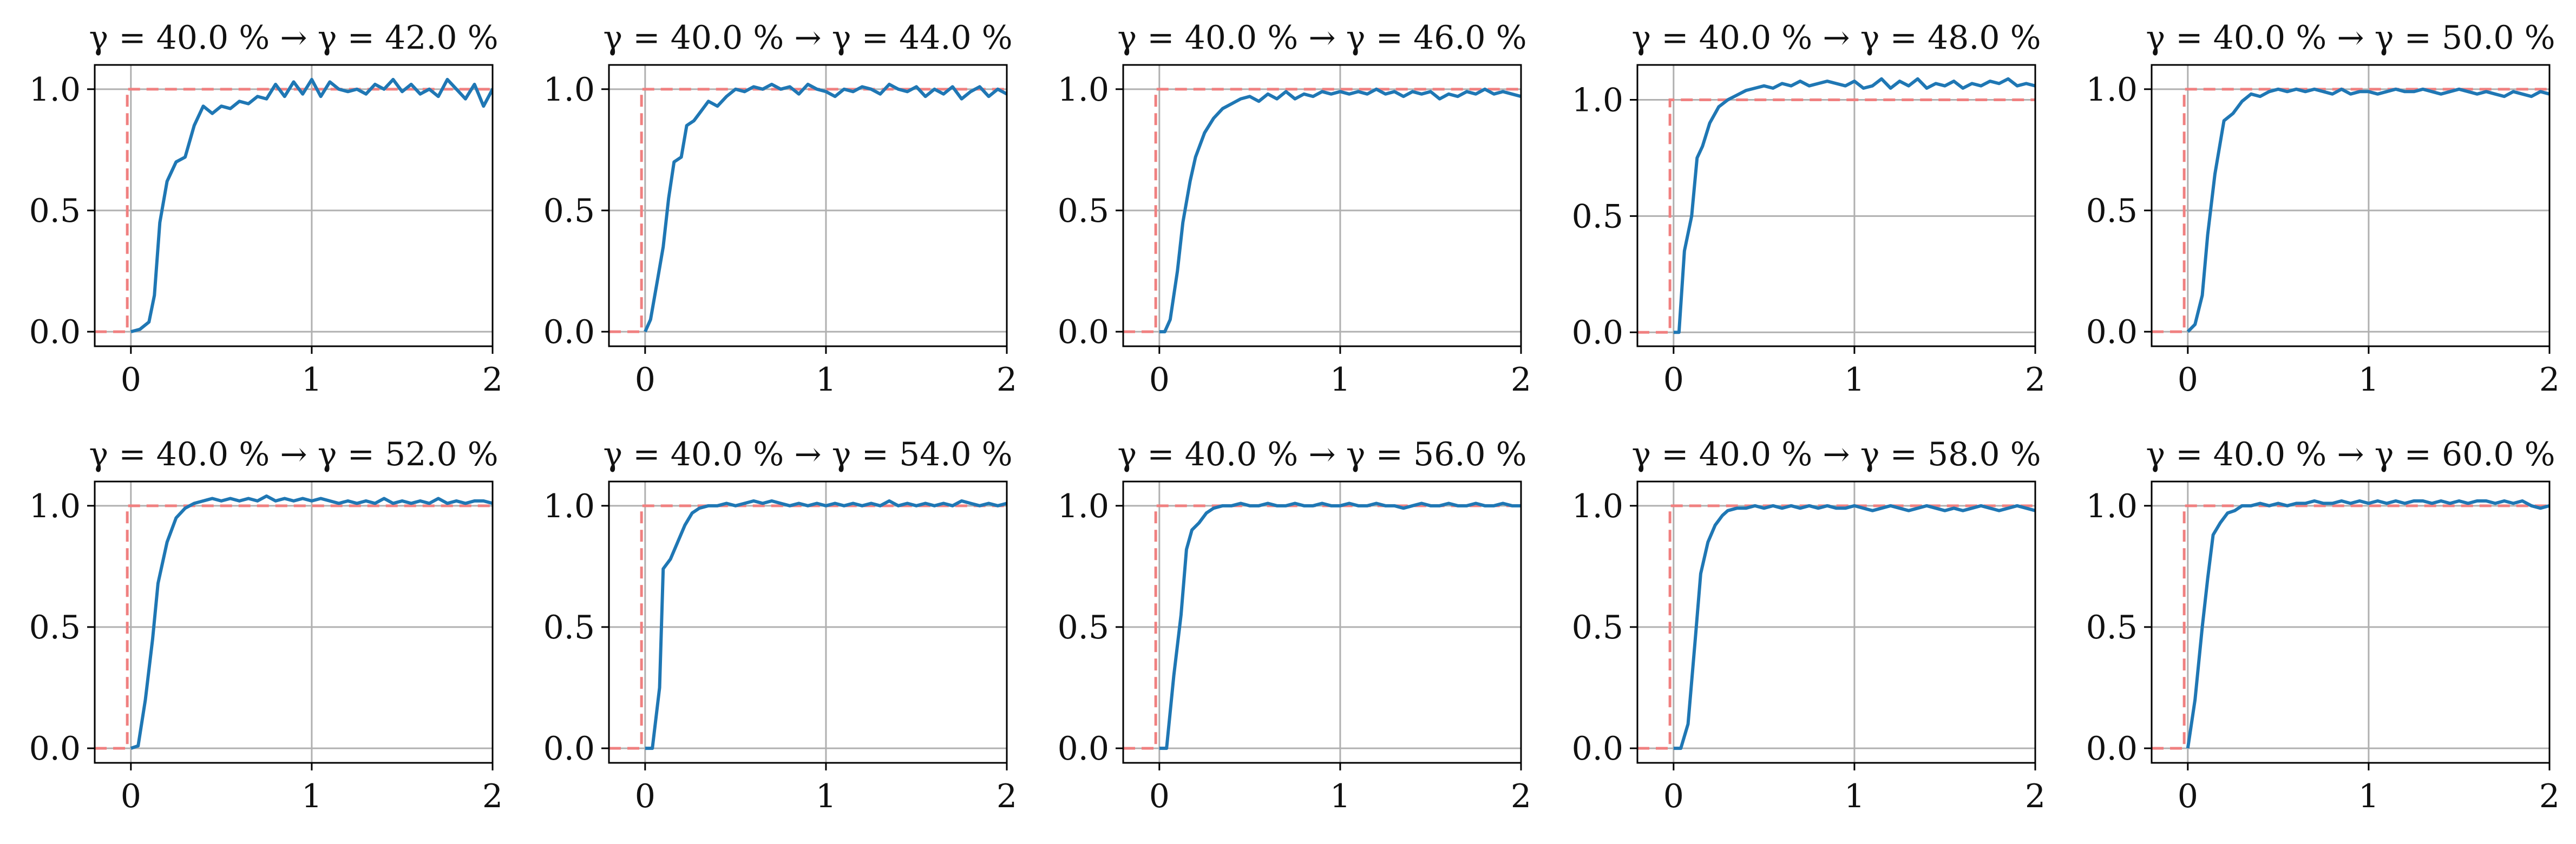 This screenshot has width=2576, height=844. I want to click on subplot-4: γ = 40.0 % → γ = 48.0 % 0 1 2 0.0 0.5 1.0, so click(1809, 209).